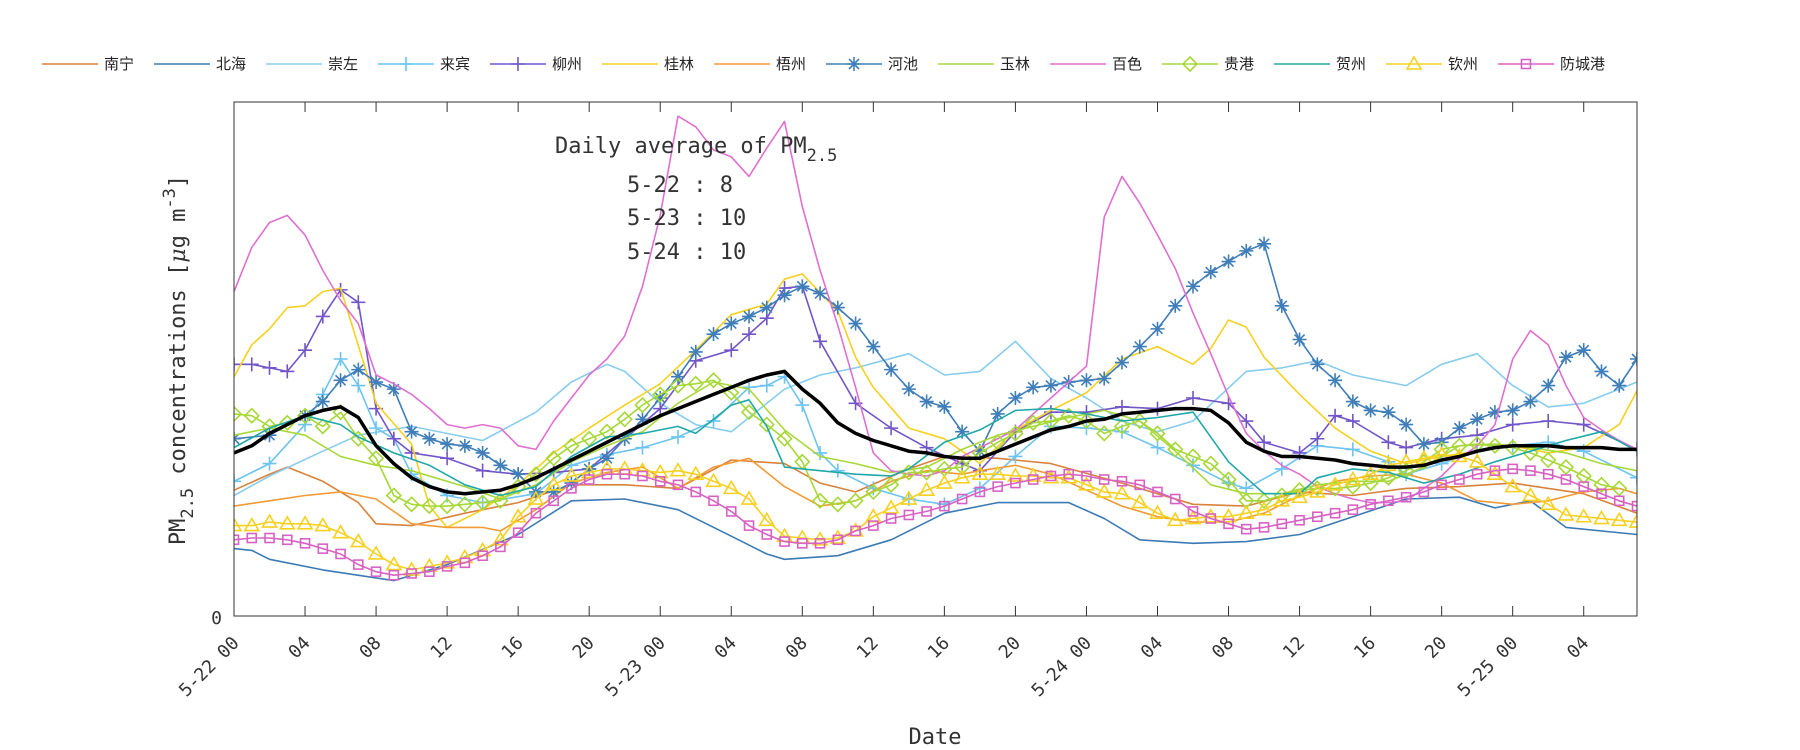 The image size is (1800, 750). Describe the element at coordinates (231, 64) in the screenshot. I see `legend-label-1: 北海` at that location.